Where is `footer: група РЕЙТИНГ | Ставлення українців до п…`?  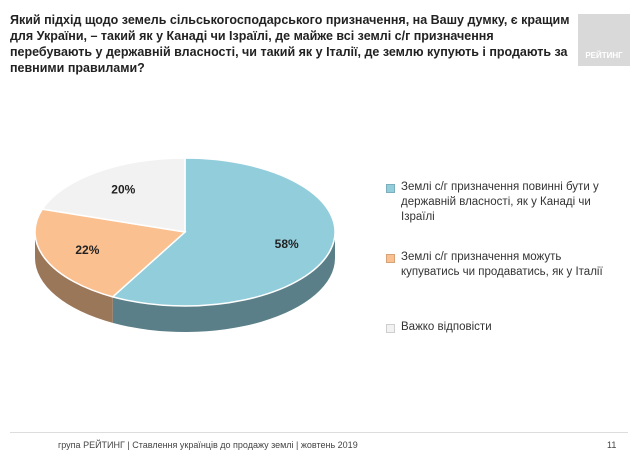
footer: група РЕЙТИНГ | Ставлення українців до п… is located at coordinates (208, 445).